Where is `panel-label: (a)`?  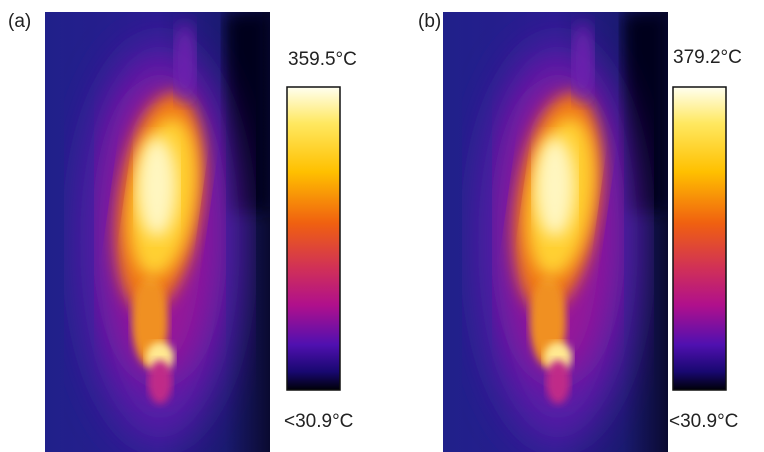 panel-label: (a) is located at coordinates (19, 21).